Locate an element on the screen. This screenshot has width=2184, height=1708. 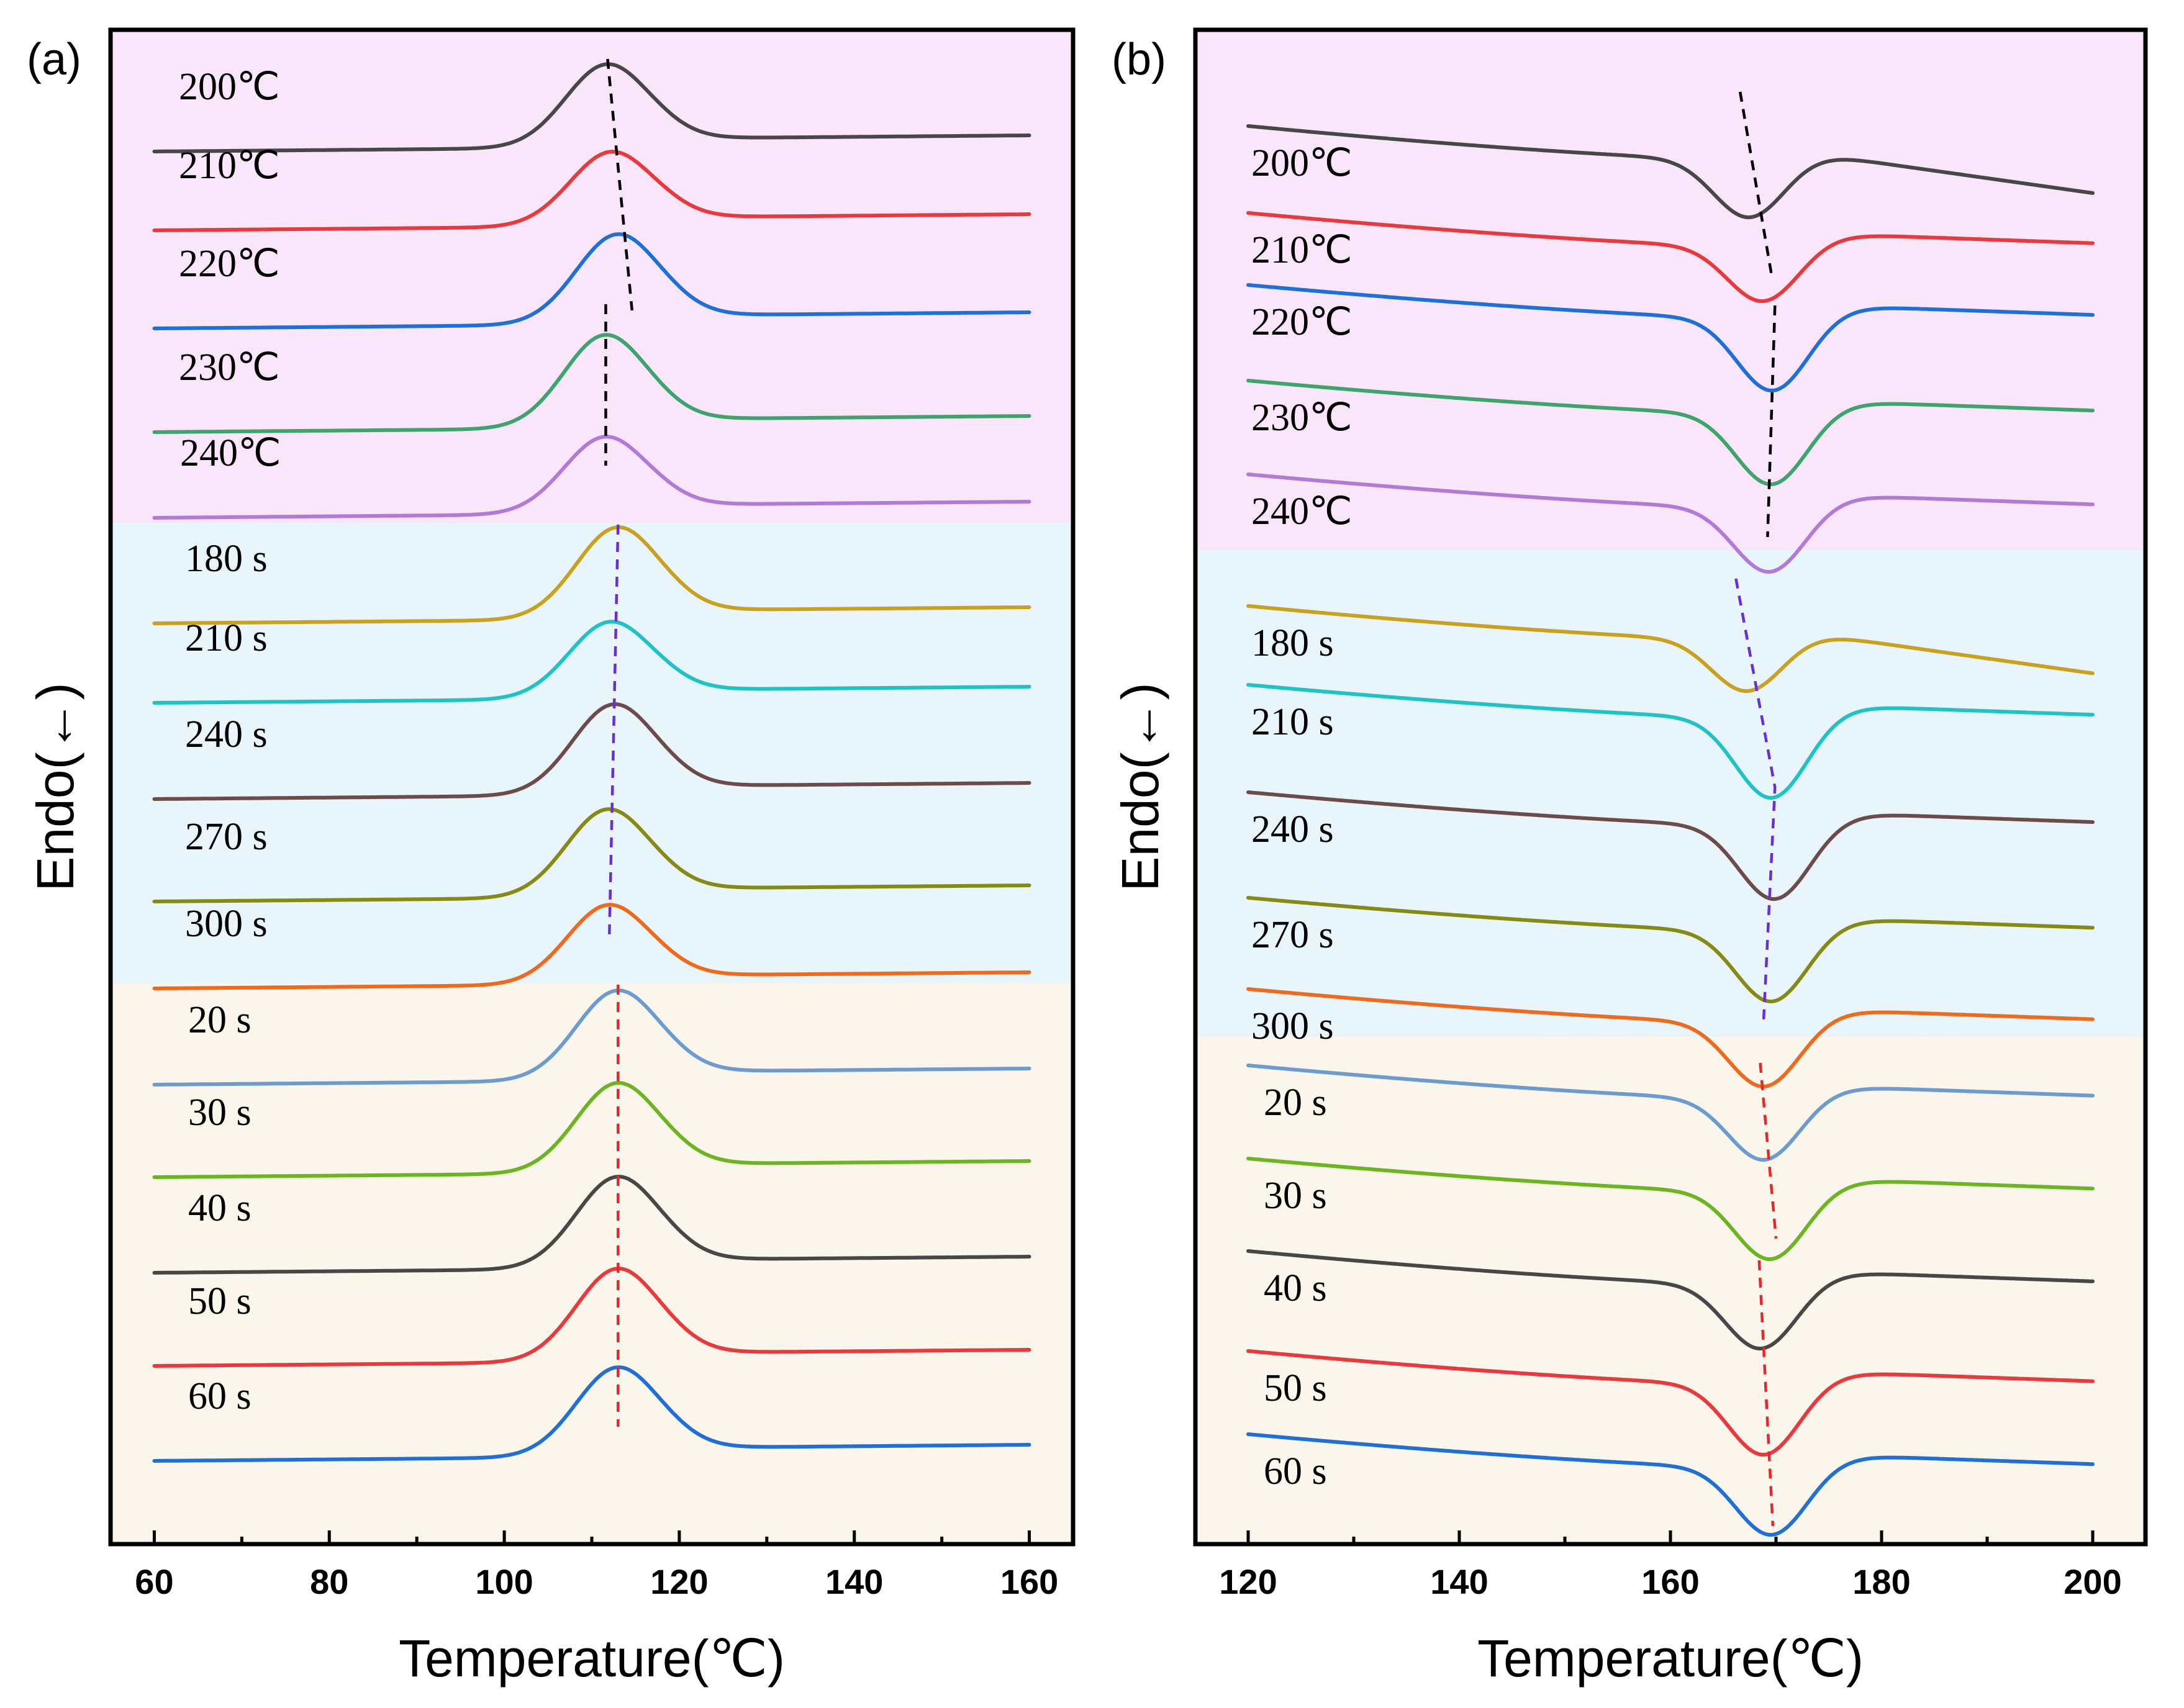
x-tick-label: 80 is located at coordinates (329, 1581).